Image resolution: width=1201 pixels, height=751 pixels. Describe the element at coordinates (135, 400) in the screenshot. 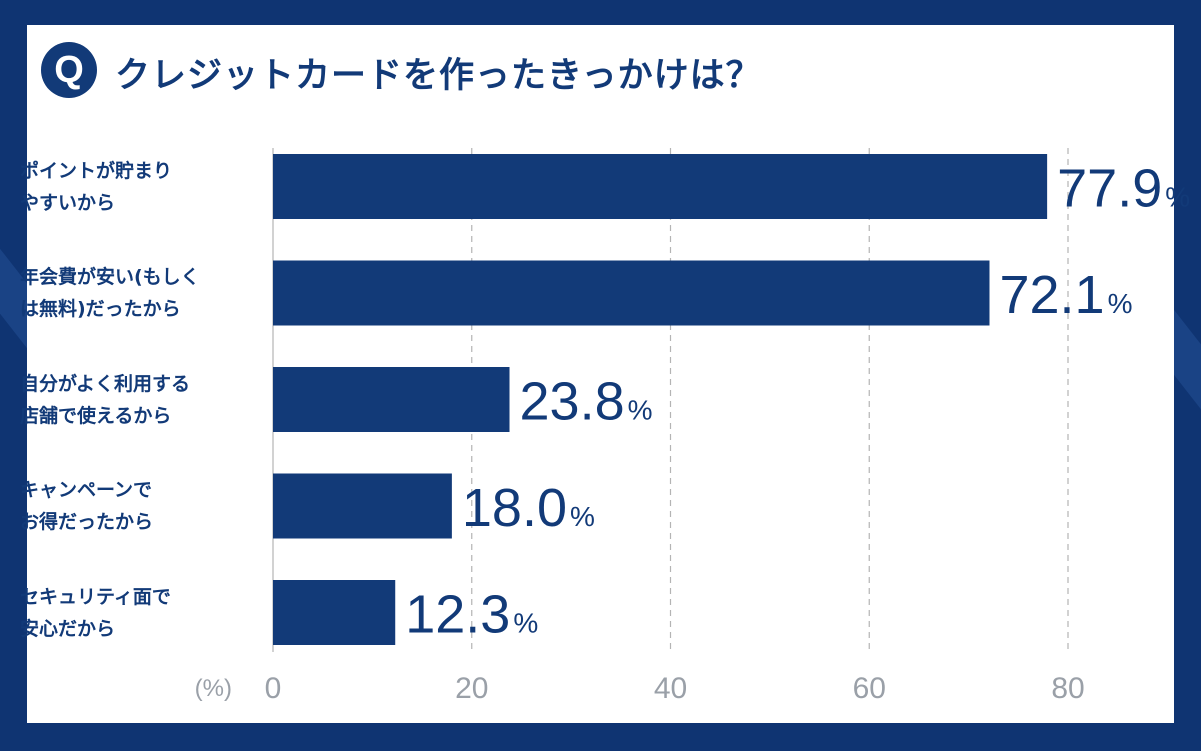

I see `category-label: 自分がよく利用する 店舗で使えるから` at that location.